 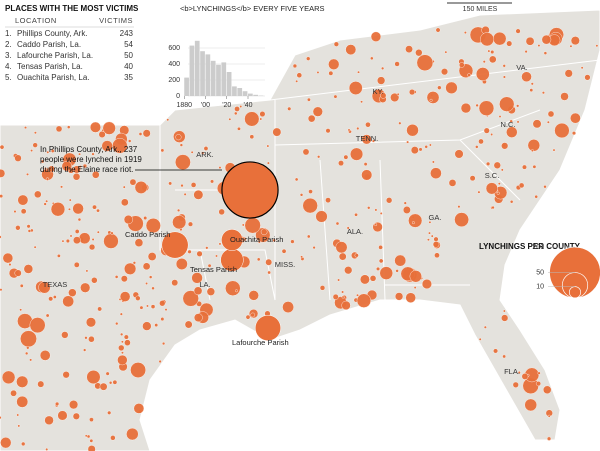 I want to click on x-tick-label: '40, so click(x=247, y=105).